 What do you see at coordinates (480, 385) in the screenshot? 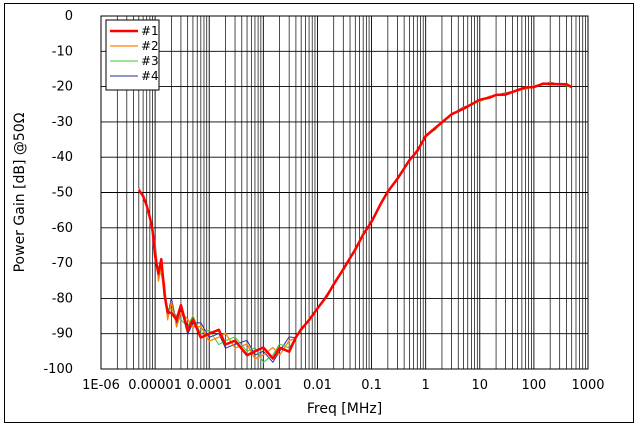
I see `x-tick-label: 10` at bounding box center [480, 385].